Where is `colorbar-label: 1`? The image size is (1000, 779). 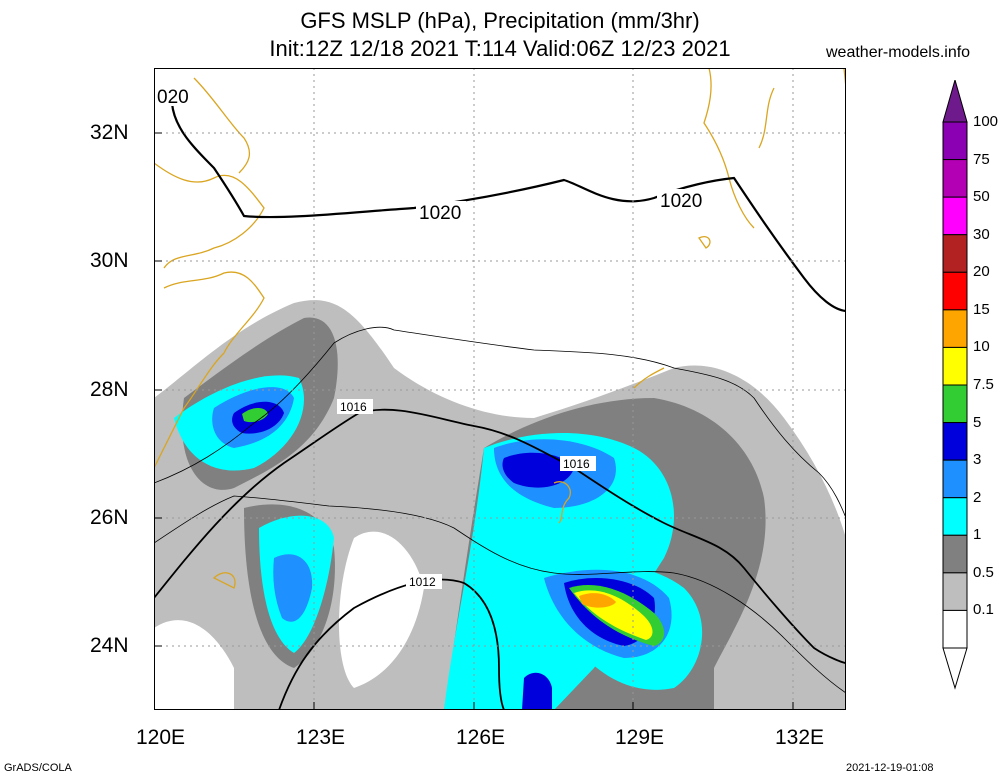 colorbar-label: 1 is located at coordinates (977, 535).